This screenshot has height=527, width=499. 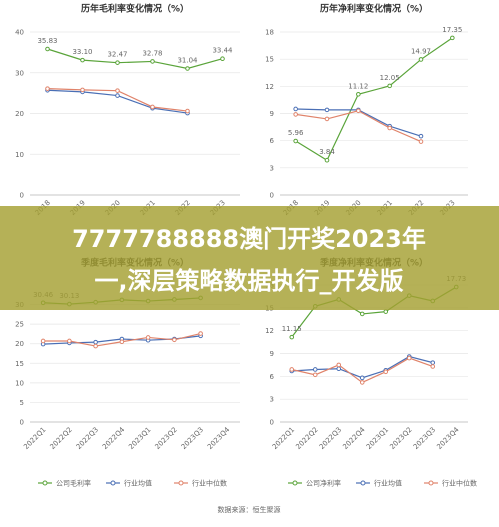 What do you see at coordinates (249, 239) in the screenshot?
I see `banner-text: 7777788888澳门开奖2023年` at bounding box center [249, 239].